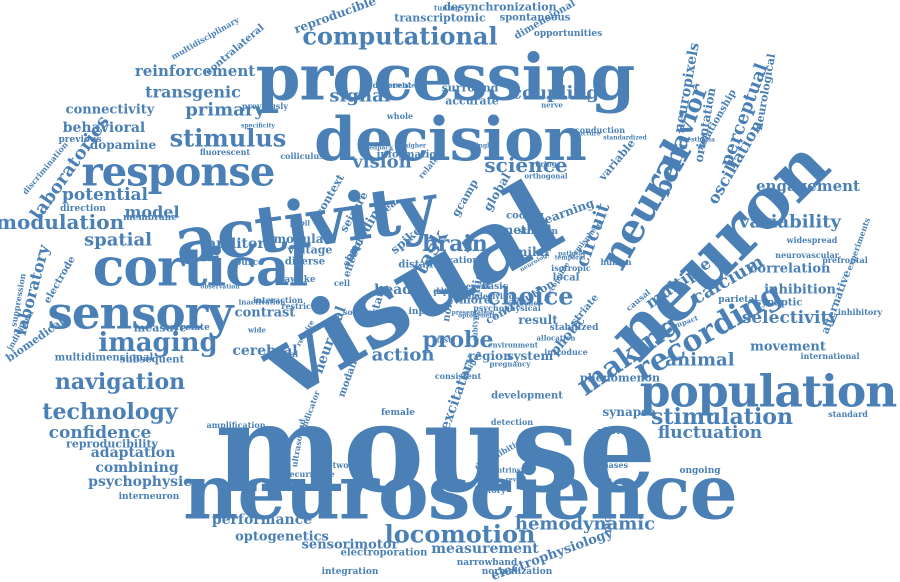  I want to click on word-membrane: membrane, so click(150, 218).